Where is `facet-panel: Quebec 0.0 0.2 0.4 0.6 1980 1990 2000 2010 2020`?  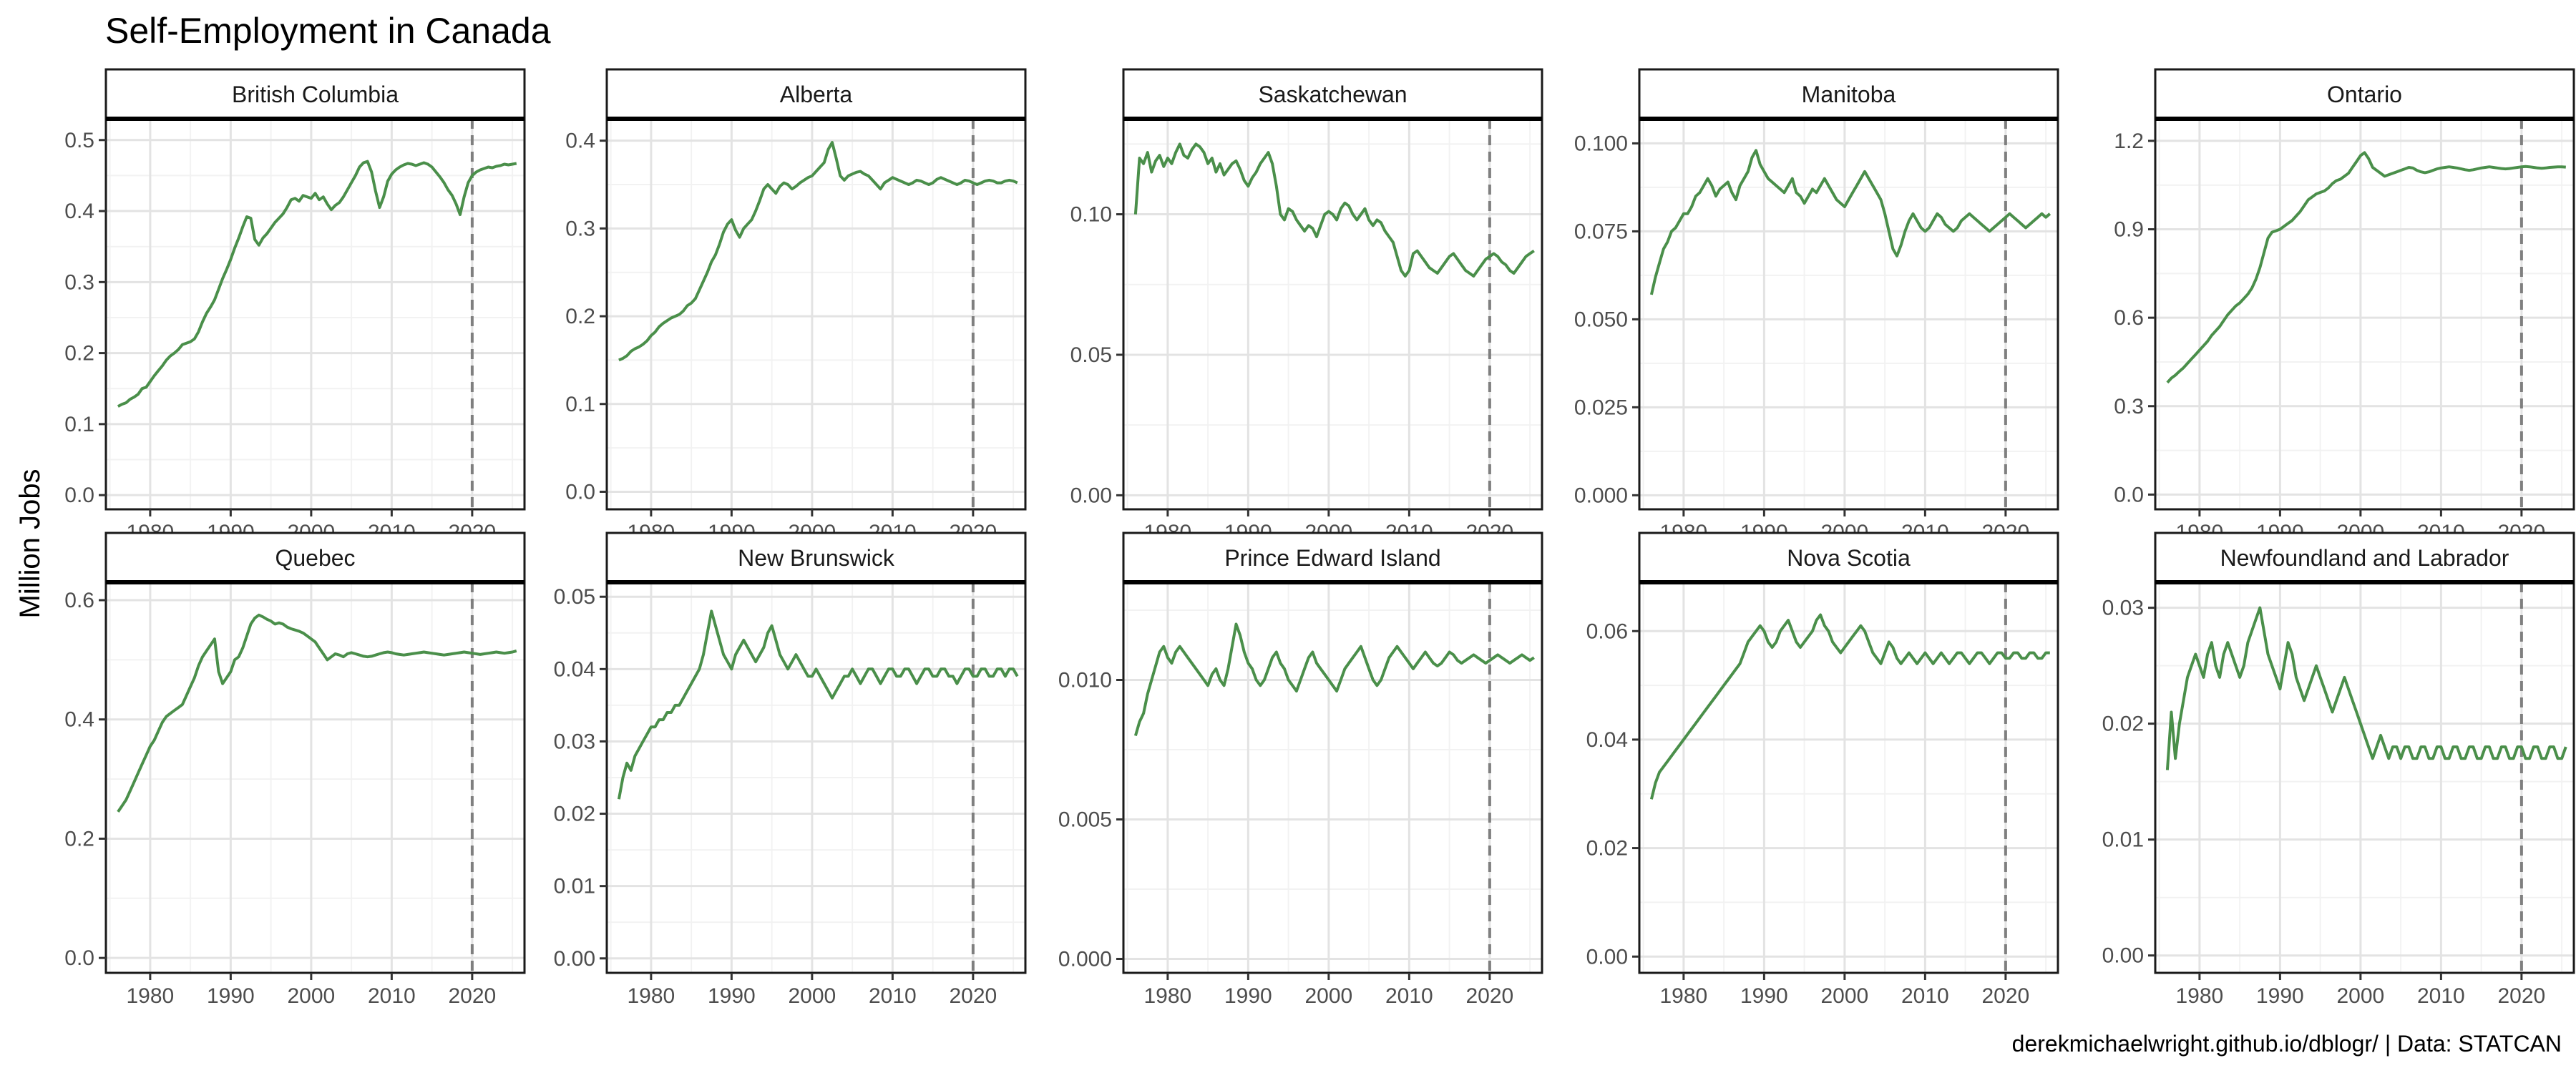
facet-panel: Quebec 0.0 0.2 0.4 0.6 1980 1990 2000 2010 2020 is located at coordinates (295, 769).